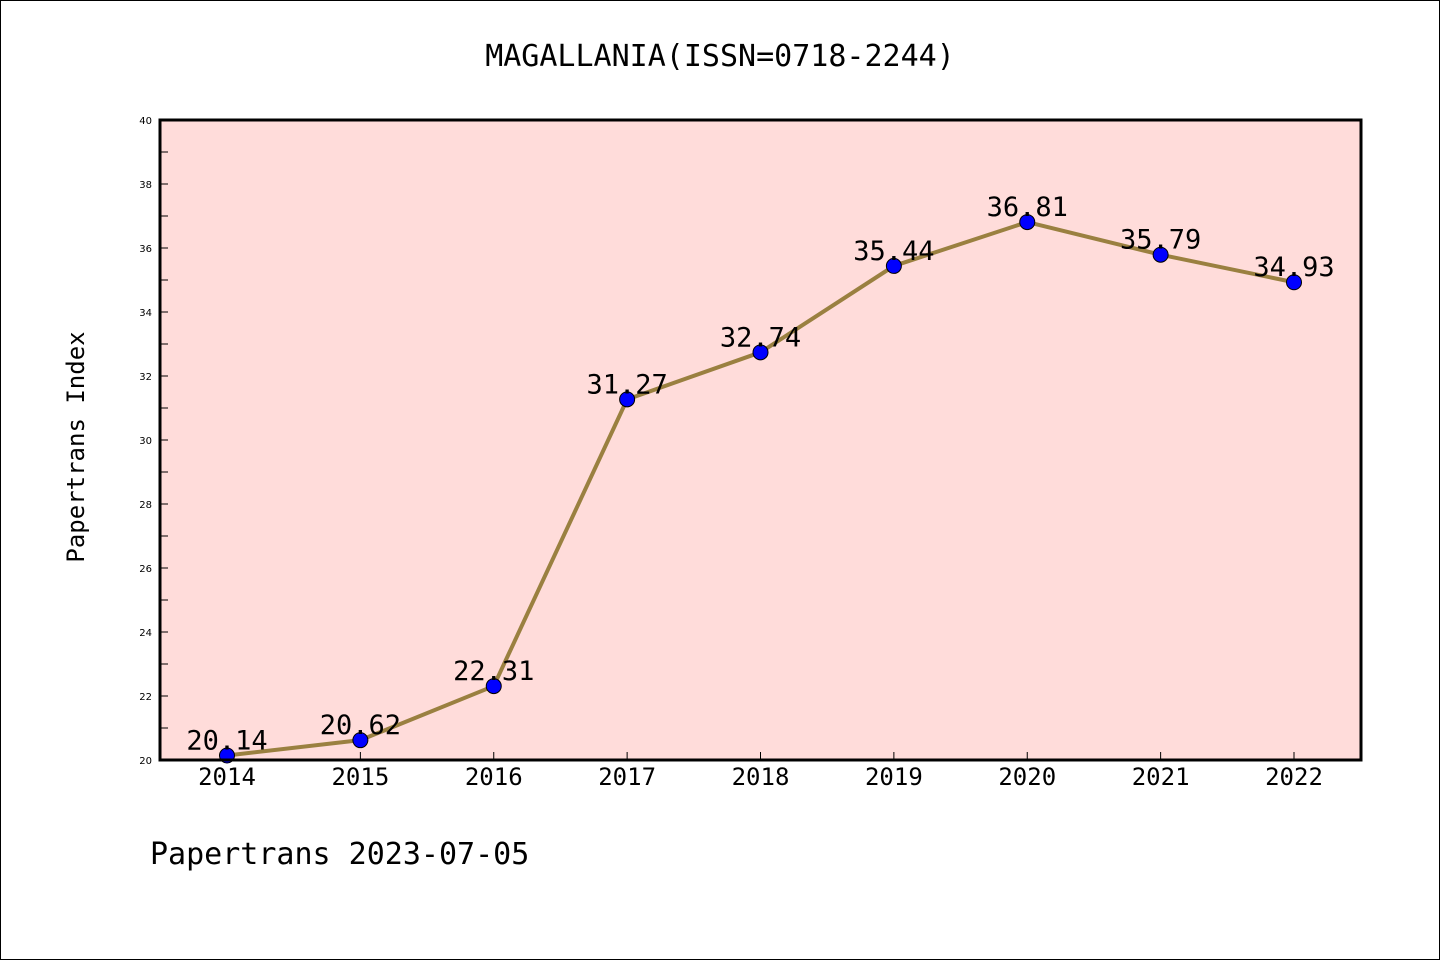 Image resolution: width=1440 pixels, height=960 pixels. Describe the element at coordinates (145, 569) in the screenshot. I see `y-tick-label: 26` at that location.